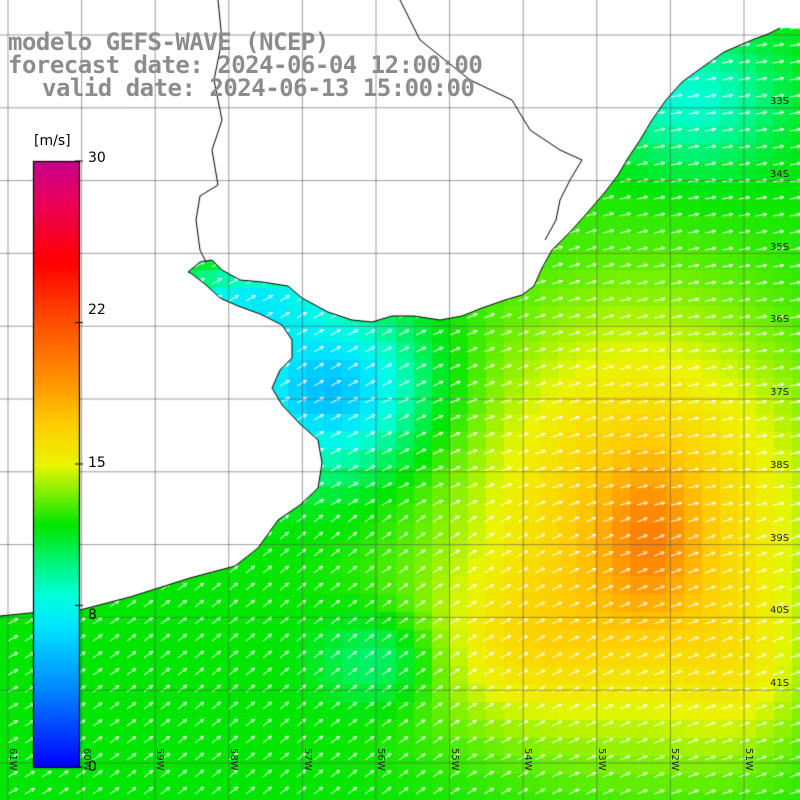 The height and width of the screenshot is (800, 800). I want to click on forecast-date-title: forecast date: 2024-06-04 12:00:00, so click(245, 65).